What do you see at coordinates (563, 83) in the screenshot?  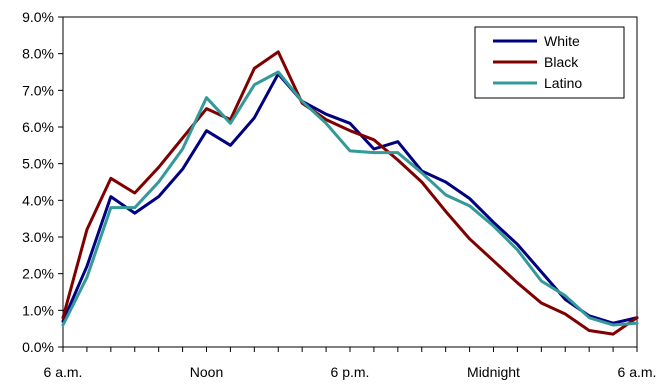 I see `legend-label-latino: Latino` at bounding box center [563, 83].